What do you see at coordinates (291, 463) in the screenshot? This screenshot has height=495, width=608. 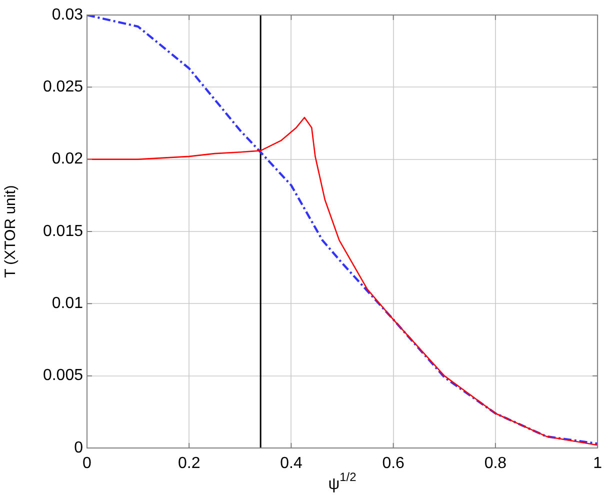 I see `x-tick-label: 0.4` at bounding box center [291, 463].